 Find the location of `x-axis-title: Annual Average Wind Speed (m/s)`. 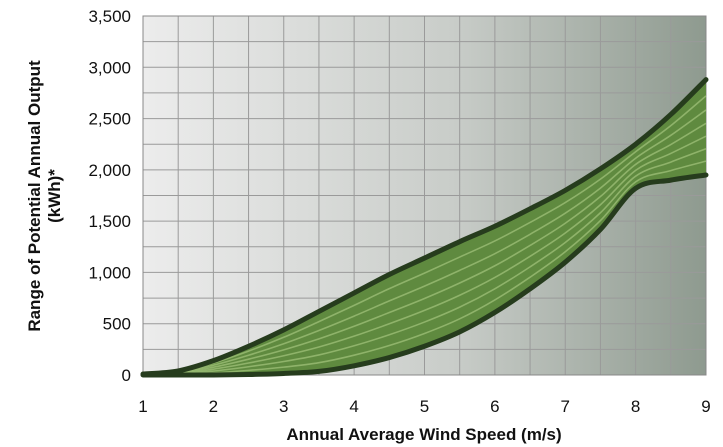

x-axis-title: Annual Average Wind Speed (m/s) is located at coordinates (423, 434).